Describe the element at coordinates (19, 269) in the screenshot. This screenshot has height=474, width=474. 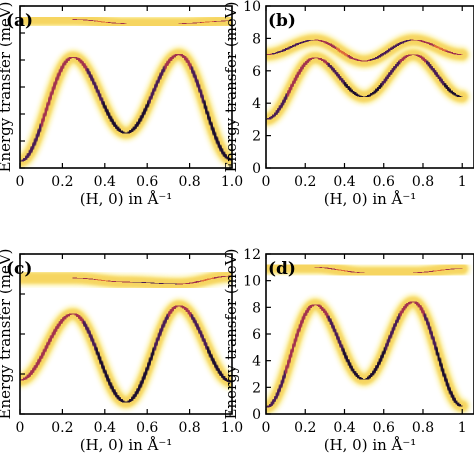
I see `panel-label: (c)` at that location.